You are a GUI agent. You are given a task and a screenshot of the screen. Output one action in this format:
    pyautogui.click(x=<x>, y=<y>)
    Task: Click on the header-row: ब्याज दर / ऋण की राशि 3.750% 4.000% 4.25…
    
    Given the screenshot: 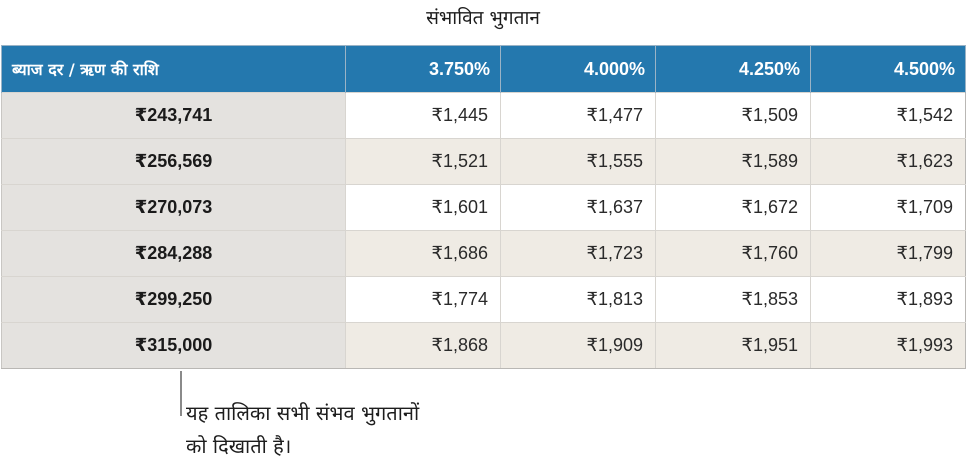 What is the action you would take?
    pyautogui.click(x=483, y=69)
    